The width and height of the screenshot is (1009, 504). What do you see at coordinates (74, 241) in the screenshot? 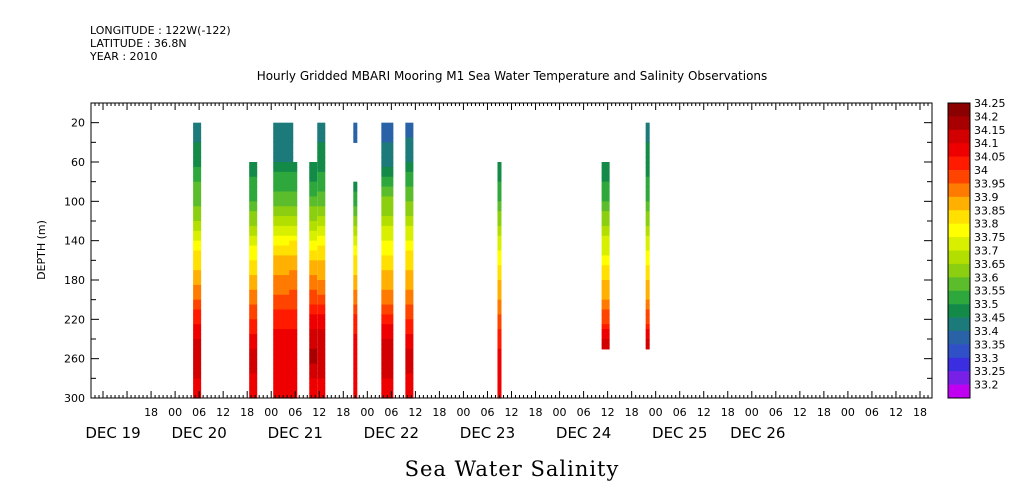
I see `y-tick-label: 140` at bounding box center [74, 241].